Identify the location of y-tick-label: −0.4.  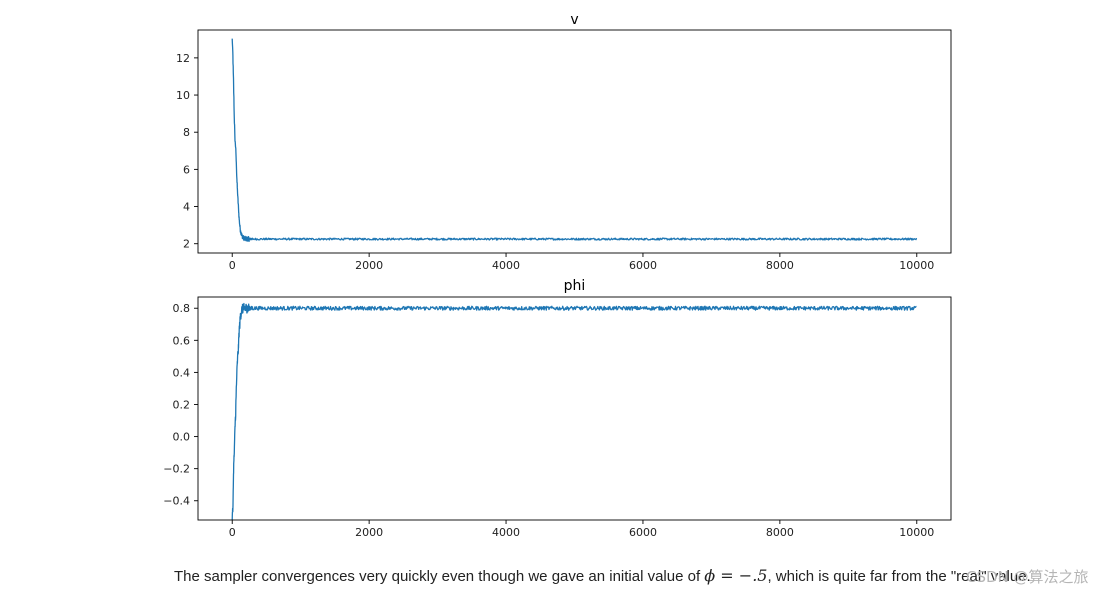
(176, 501).